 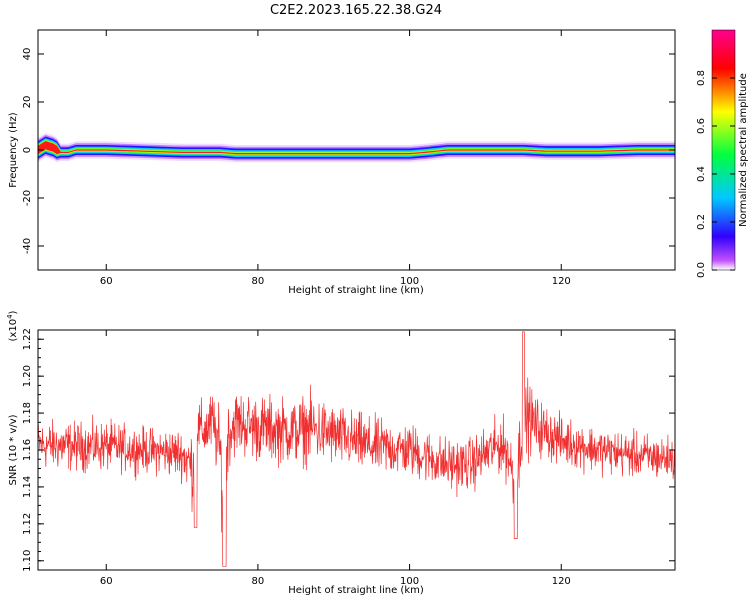 I want to click on snr-y-tick-label: 1.14, so click(x=27, y=487).